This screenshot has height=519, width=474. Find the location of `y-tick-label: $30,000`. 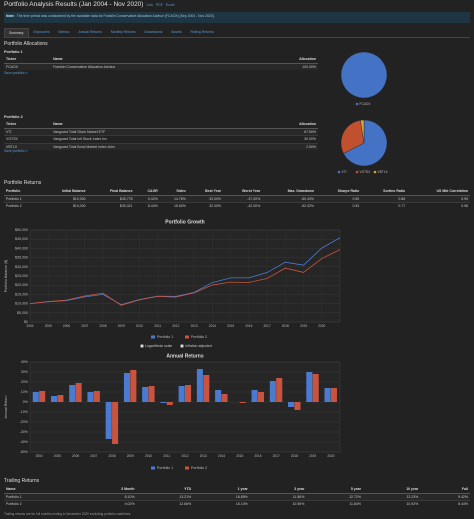

y-tick-label: $30,000 is located at coordinates (21, 267).